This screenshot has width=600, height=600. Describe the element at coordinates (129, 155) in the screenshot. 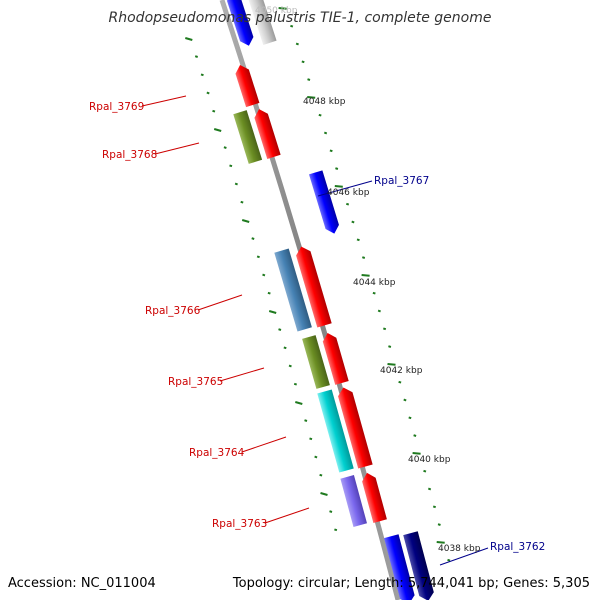

I see `gene-label-rpal-3768: Rpal_3768` at that location.